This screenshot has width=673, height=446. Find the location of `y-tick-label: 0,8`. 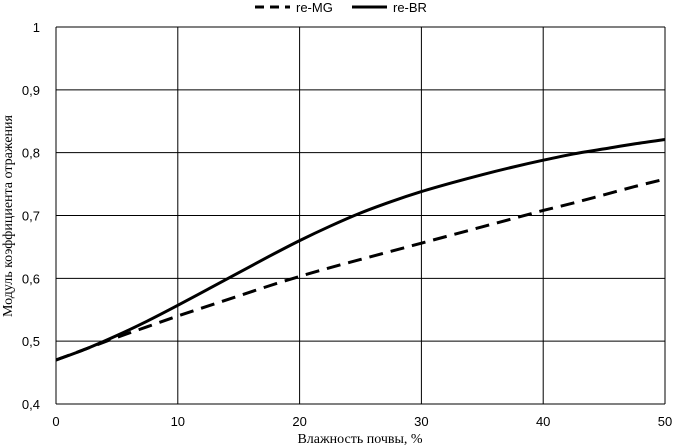

y-tick-label: 0,8 is located at coordinates (31, 153).